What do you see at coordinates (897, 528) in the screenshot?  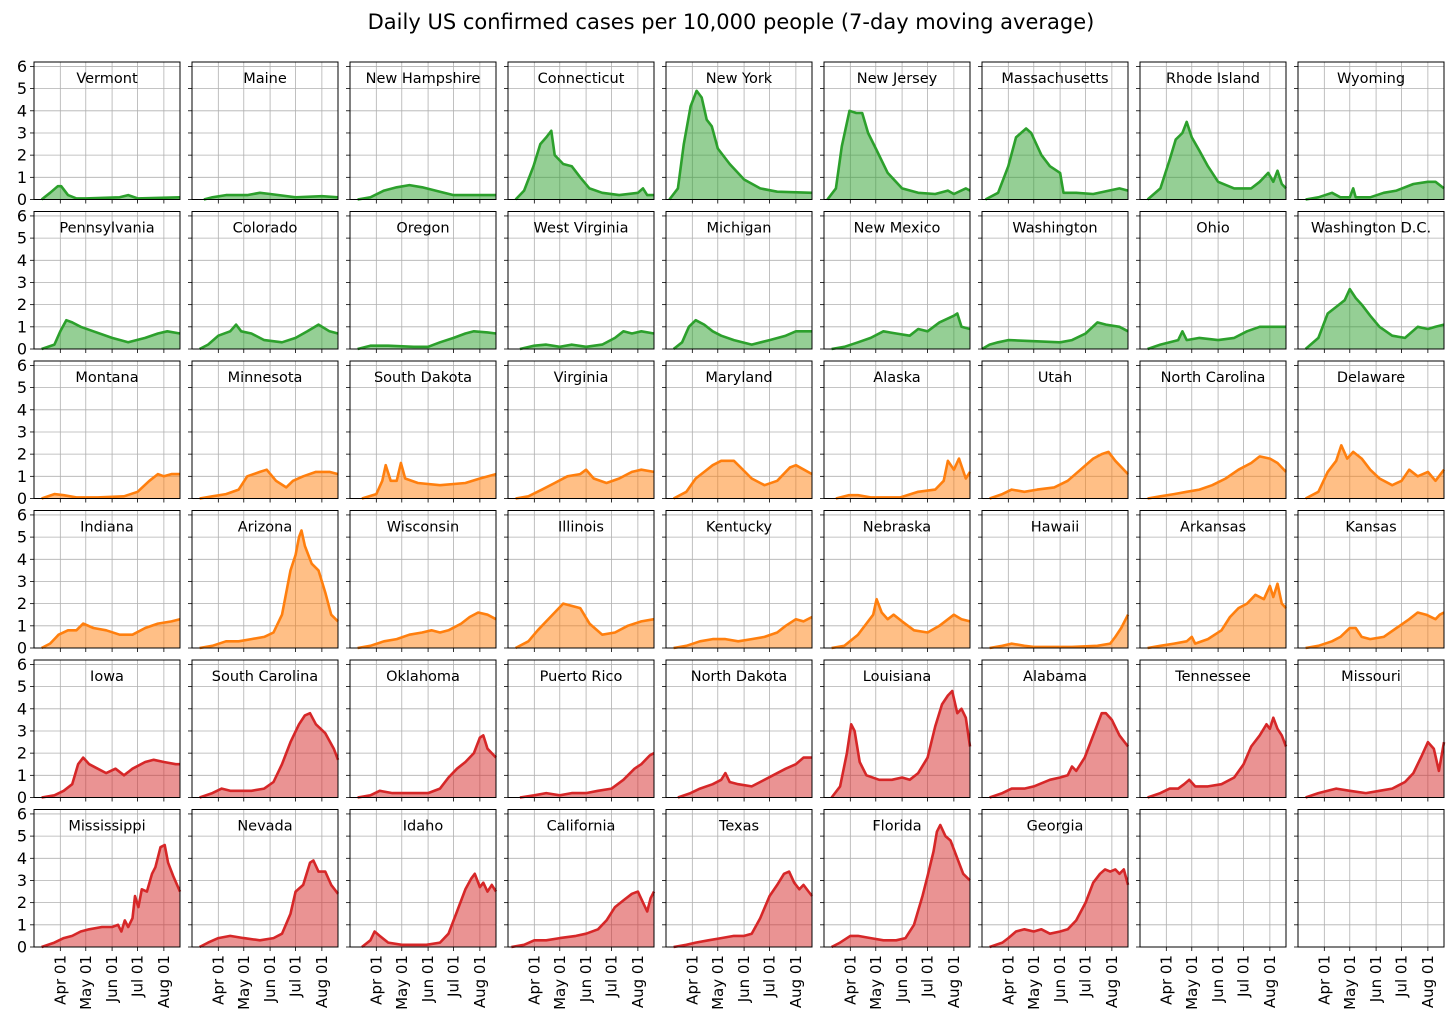 I see `panel-title: Nebraska` at bounding box center [897, 528].